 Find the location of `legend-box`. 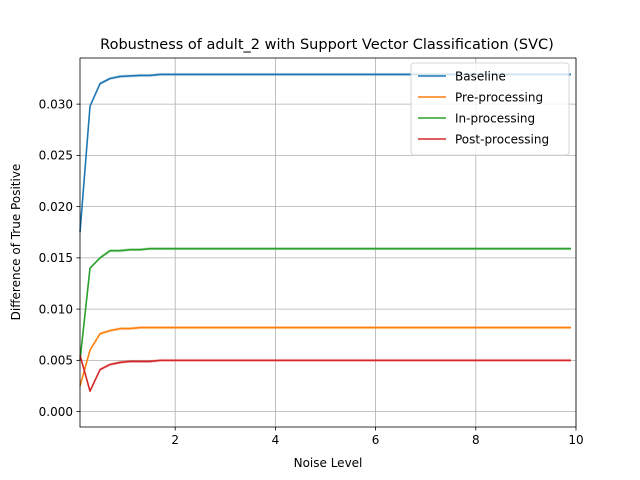

legend-box is located at coordinates (490, 109).